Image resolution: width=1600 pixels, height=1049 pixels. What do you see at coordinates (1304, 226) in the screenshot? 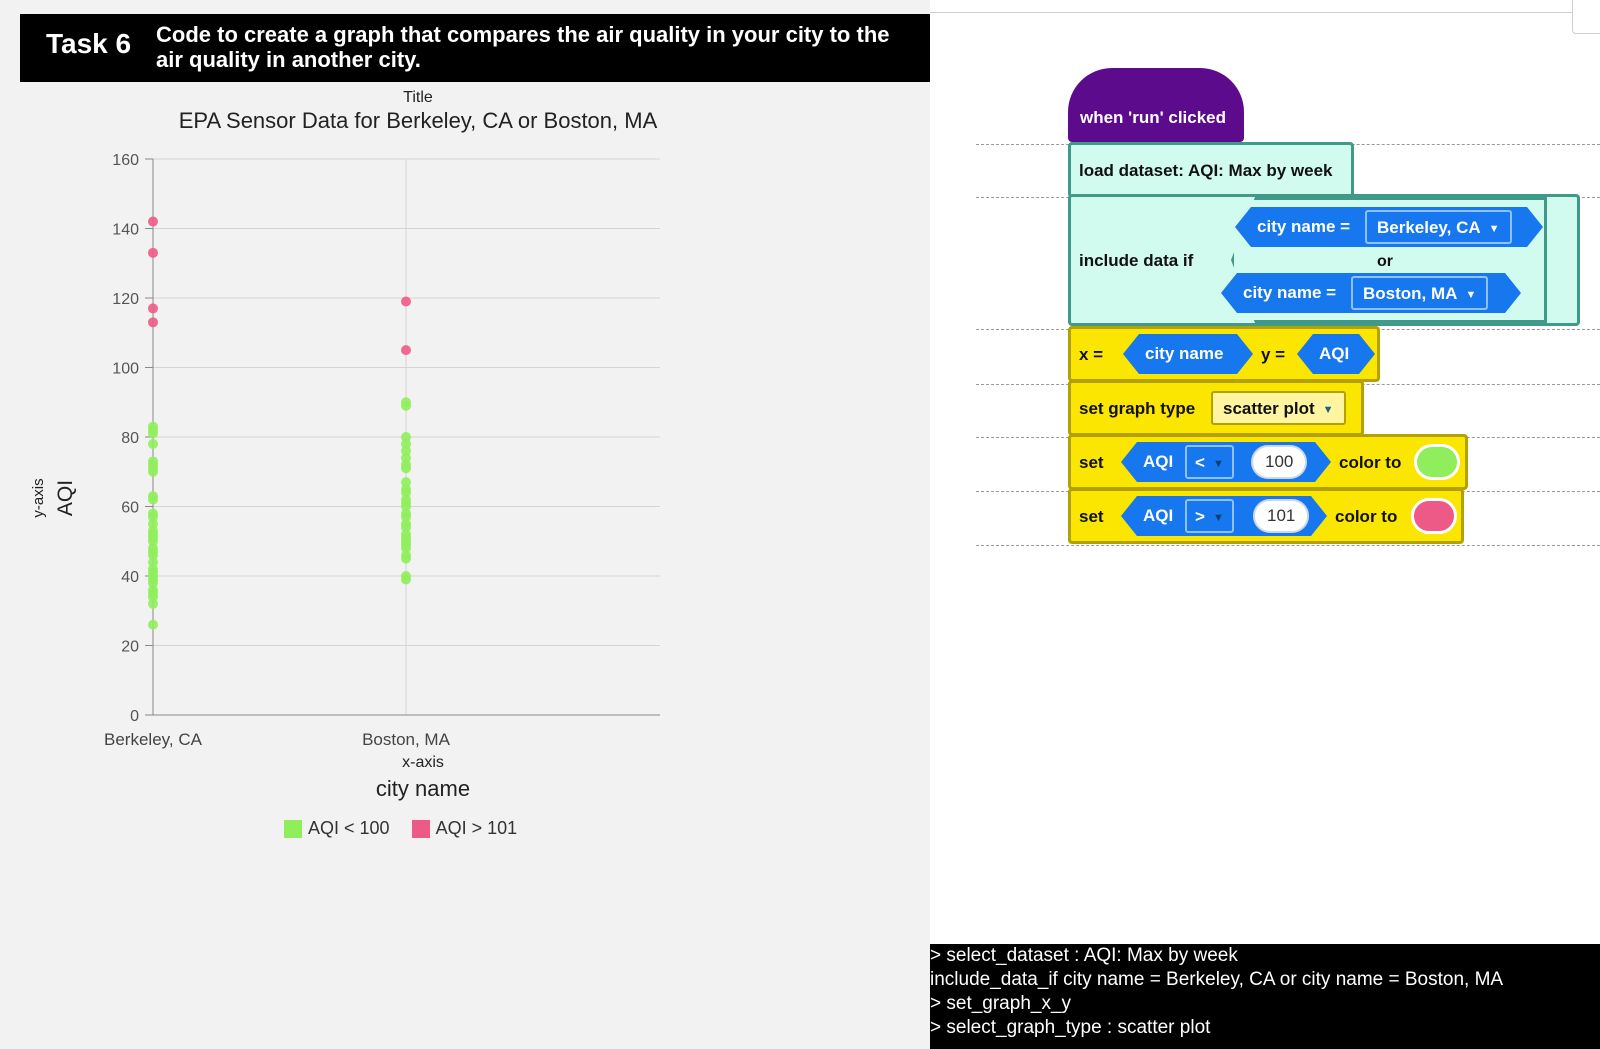
I see `city-condition-1-label: city name =` at bounding box center [1304, 226].